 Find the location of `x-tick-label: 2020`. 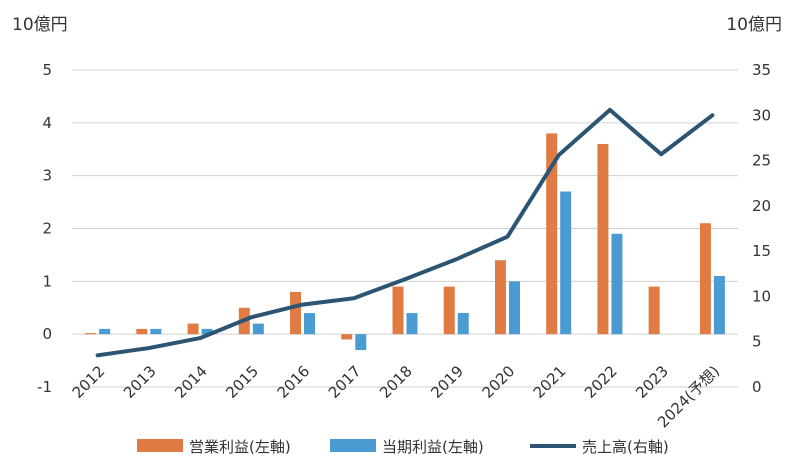

x-tick-label: 2020 is located at coordinates (499, 382).